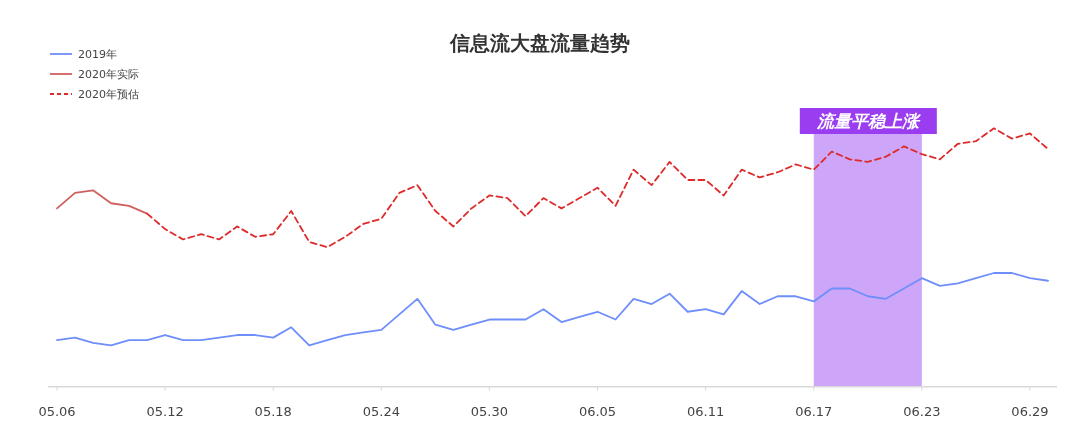 This screenshot has height=444, width=1080. Describe the element at coordinates (539, 43) in the screenshot. I see `chart-title: 信息流大盘流量趋势` at that location.